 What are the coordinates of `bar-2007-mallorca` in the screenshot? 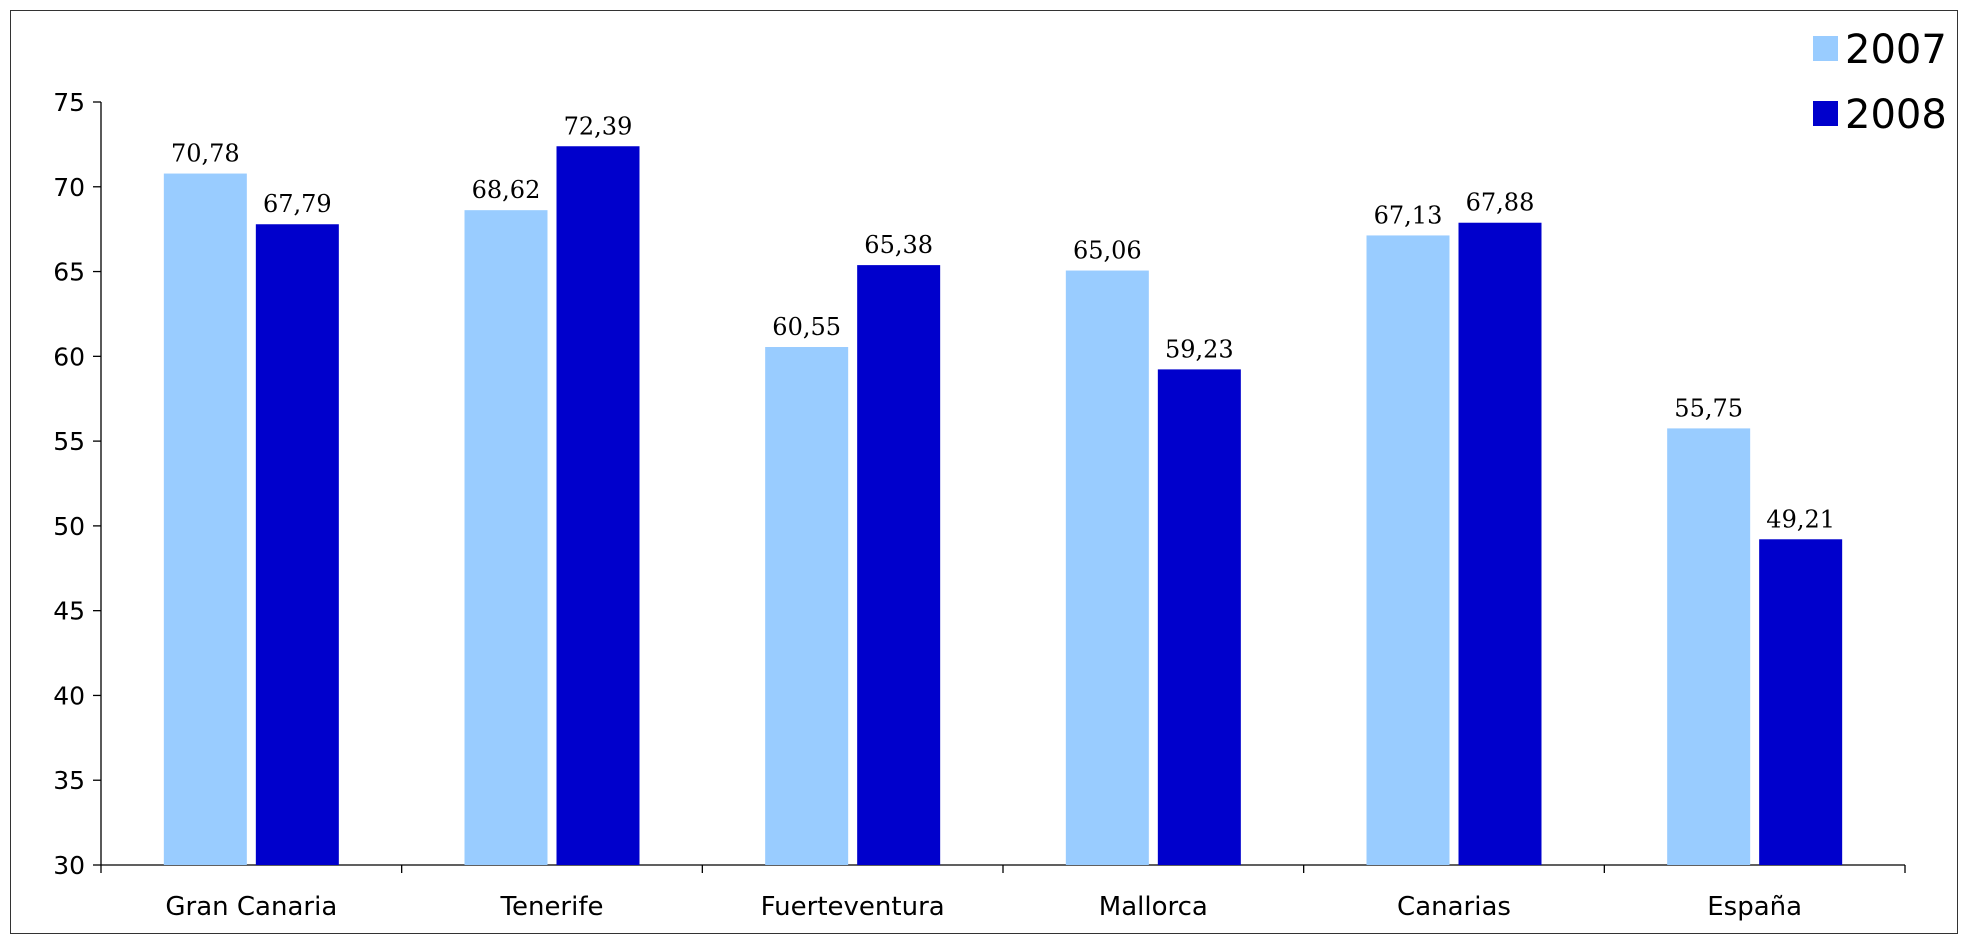 It's located at (1107, 567).